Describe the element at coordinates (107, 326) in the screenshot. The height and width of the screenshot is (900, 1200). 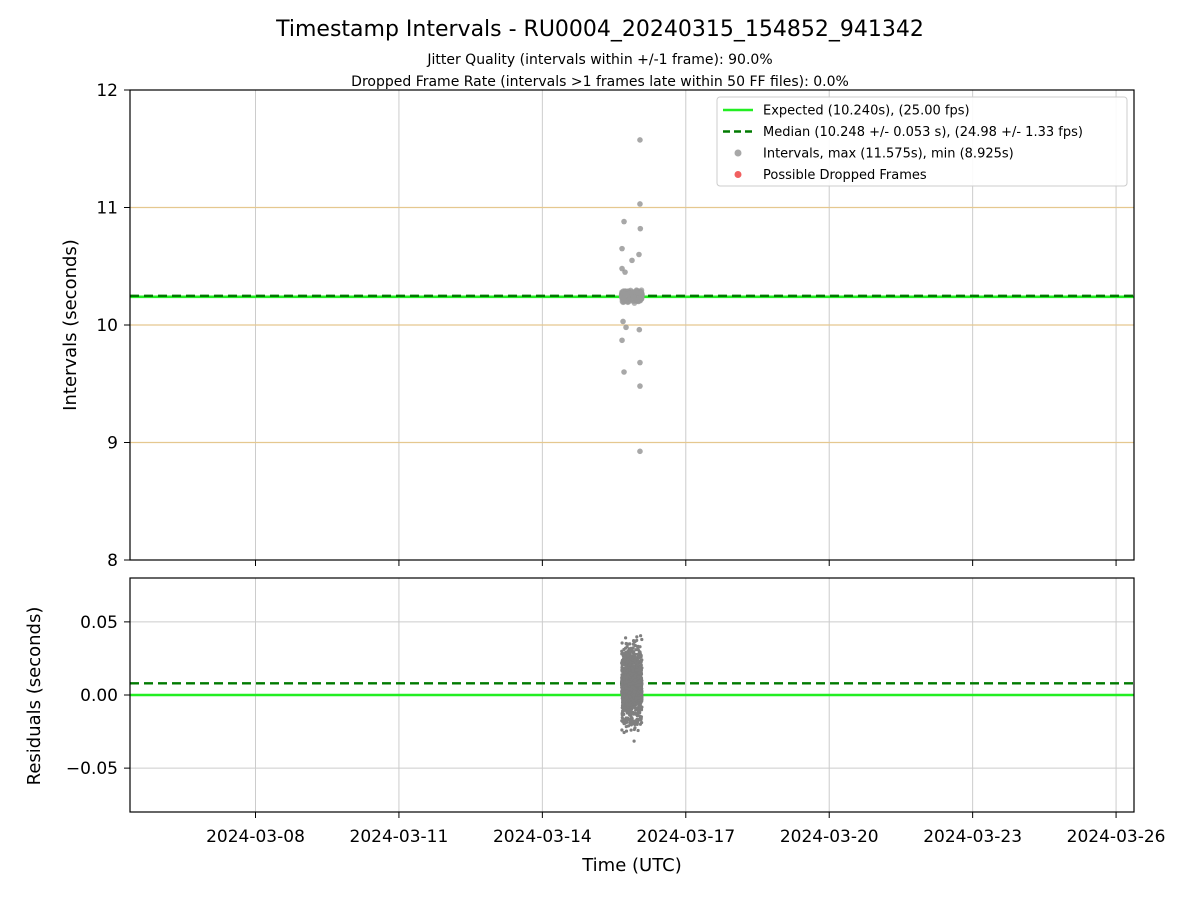
I see `y-tick-label: 10` at that location.